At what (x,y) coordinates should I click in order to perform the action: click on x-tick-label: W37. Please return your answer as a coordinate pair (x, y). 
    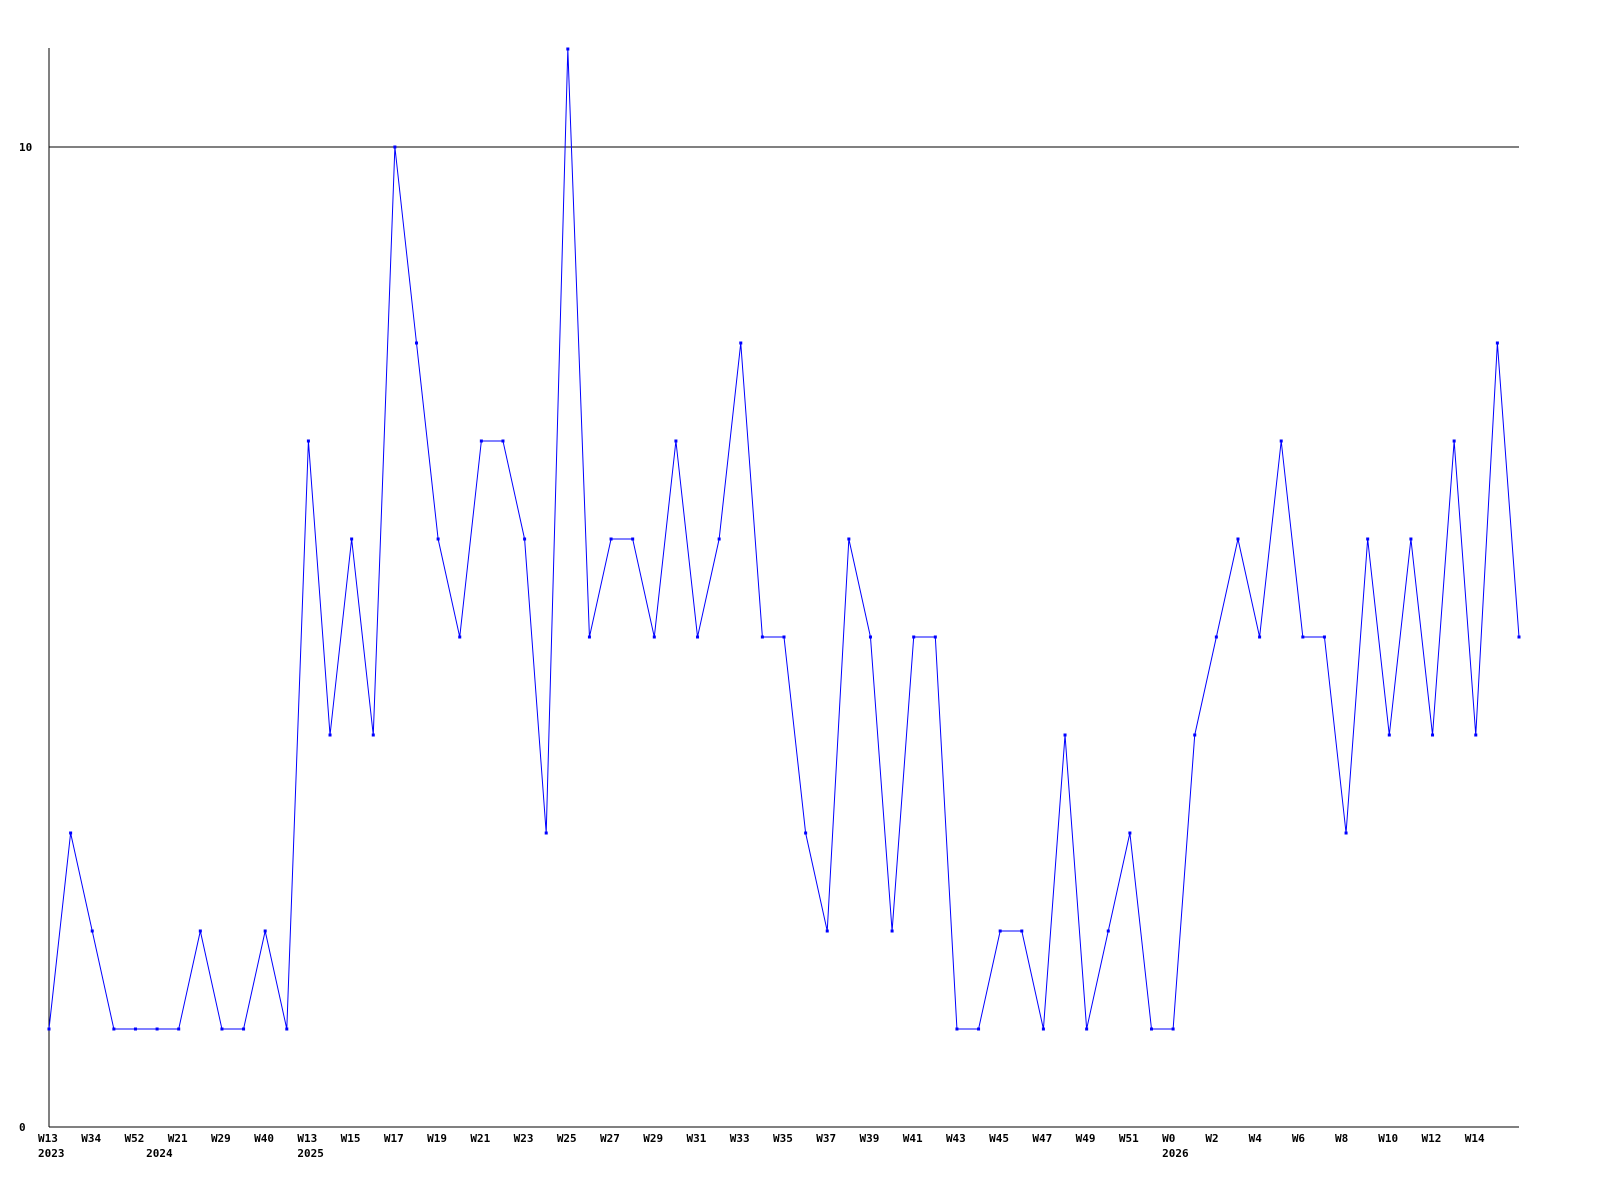
    Looking at the image, I should click on (826, 1138).